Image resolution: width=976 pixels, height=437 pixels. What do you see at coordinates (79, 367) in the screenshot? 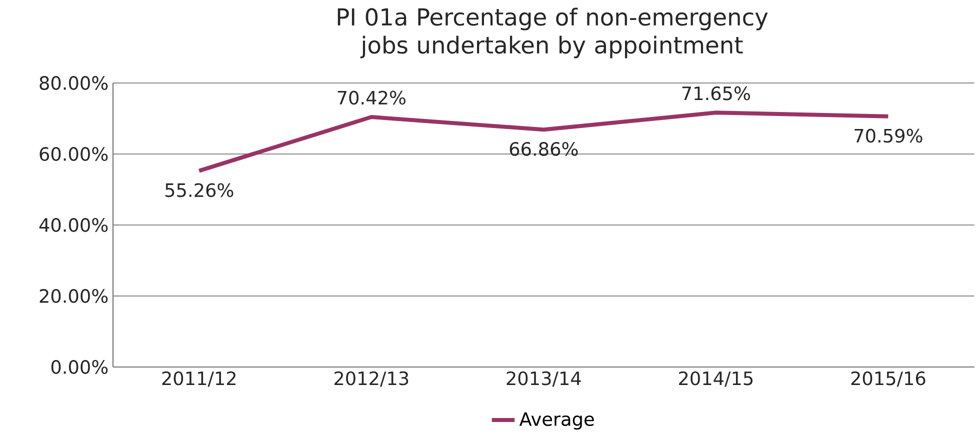
I see `y-tick-label: 0.00%` at bounding box center [79, 367].